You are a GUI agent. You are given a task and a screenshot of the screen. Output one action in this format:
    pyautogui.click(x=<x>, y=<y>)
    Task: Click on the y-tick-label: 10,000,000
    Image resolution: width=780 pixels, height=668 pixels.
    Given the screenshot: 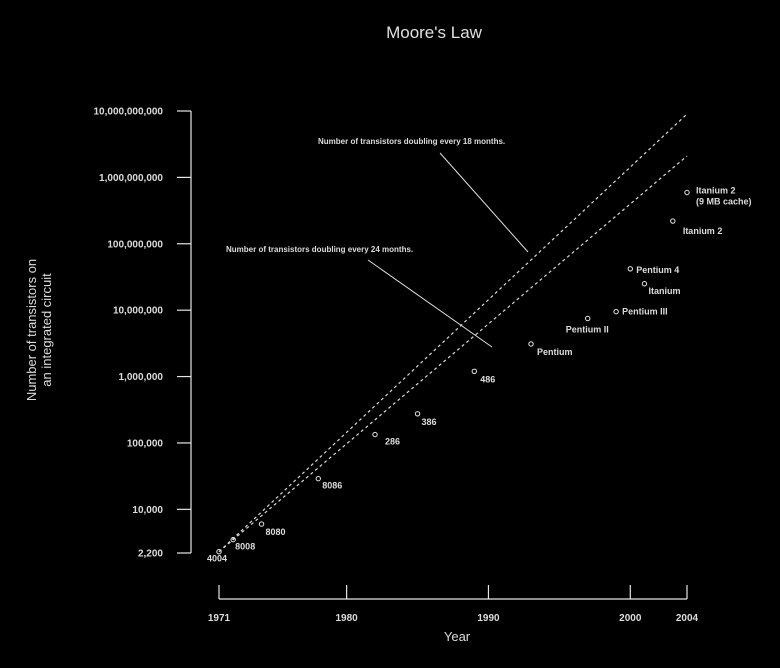 What is the action you would take?
    pyautogui.click(x=138, y=311)
    